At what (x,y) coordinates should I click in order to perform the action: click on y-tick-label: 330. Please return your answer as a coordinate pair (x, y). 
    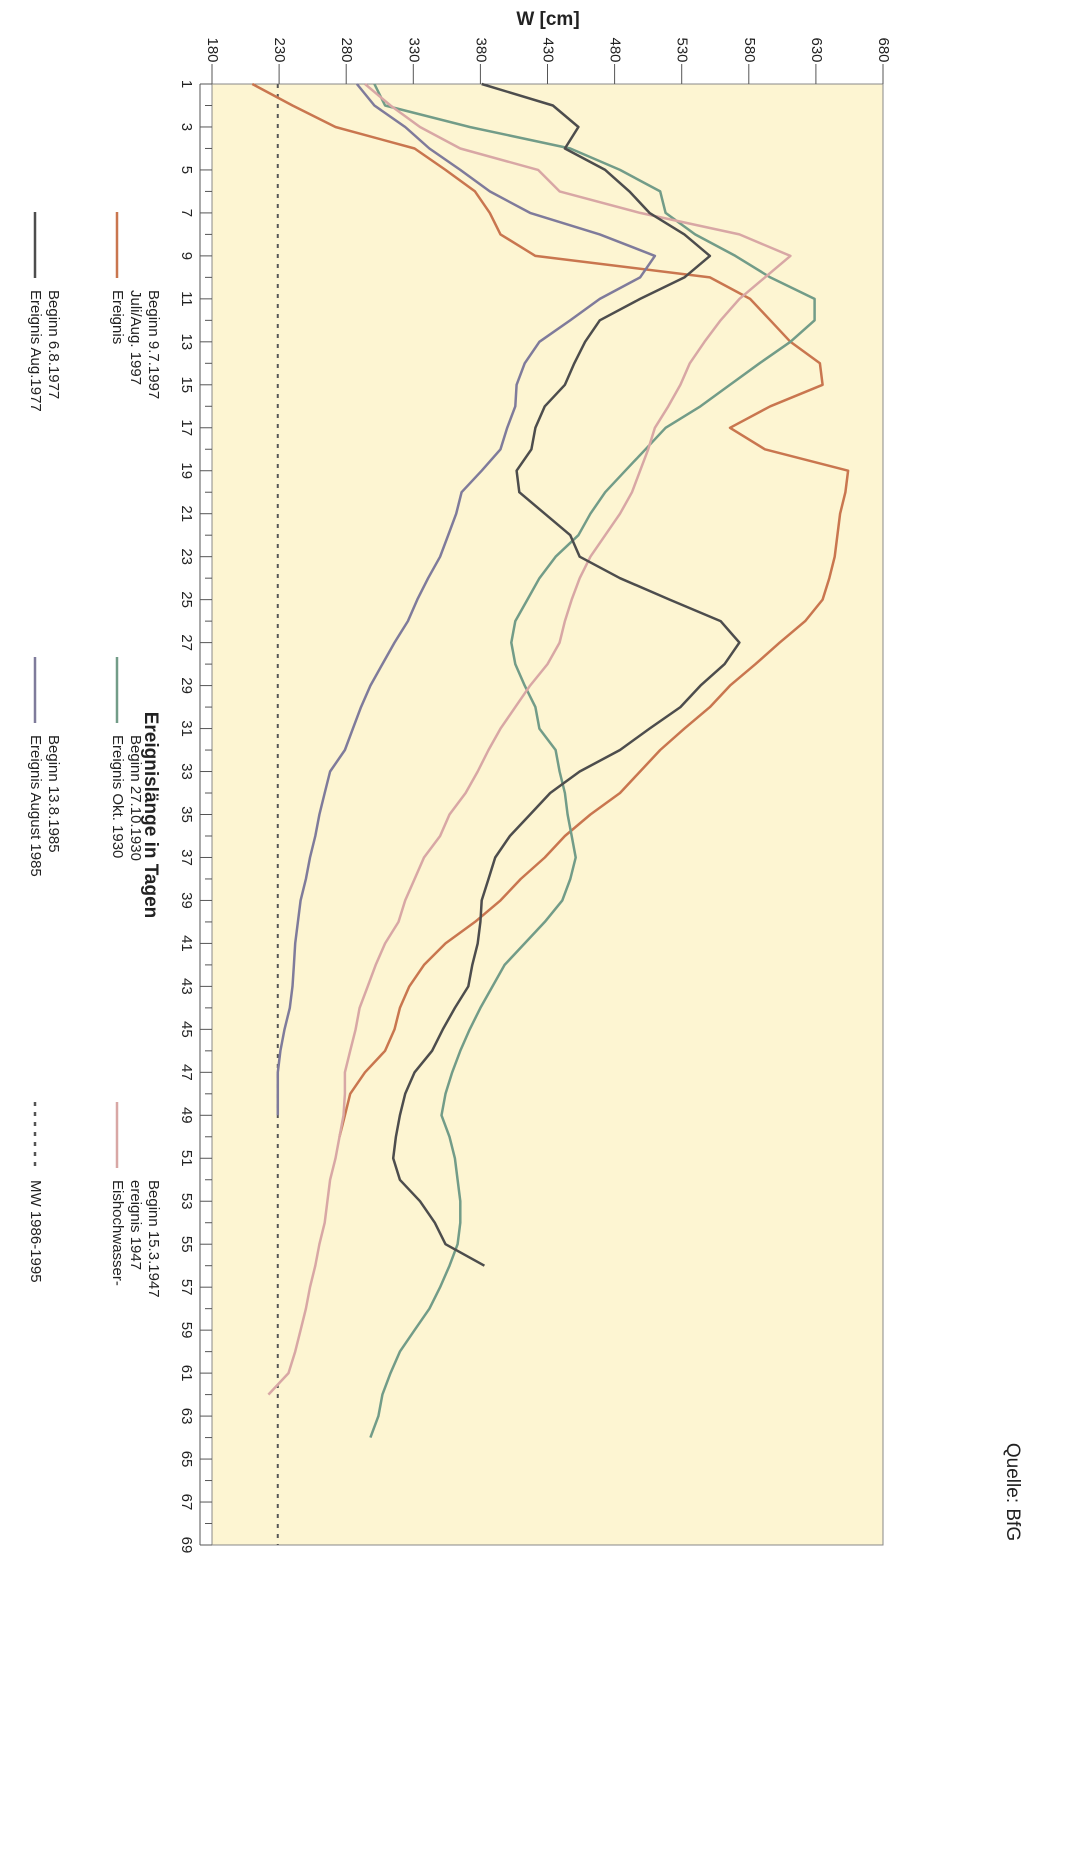
    Looking at the image, I should click on (413, 49).